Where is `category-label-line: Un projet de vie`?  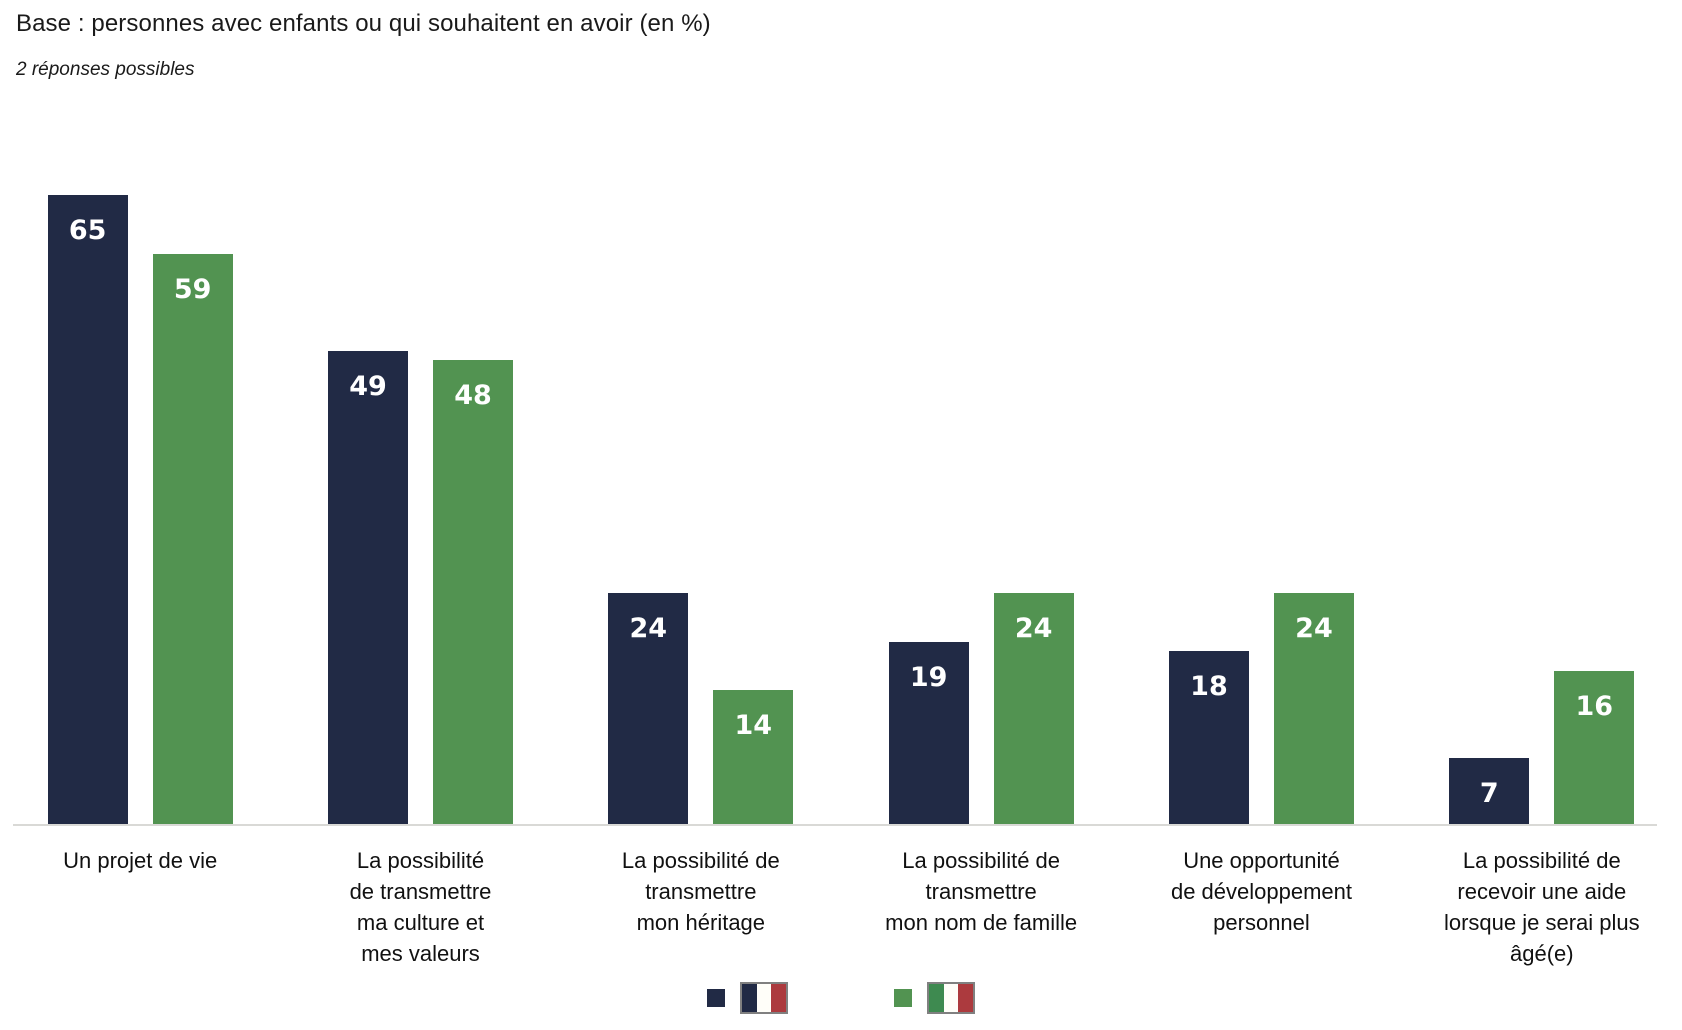 category-label-line: Un projet de vie is located at coordinates (140, 860).